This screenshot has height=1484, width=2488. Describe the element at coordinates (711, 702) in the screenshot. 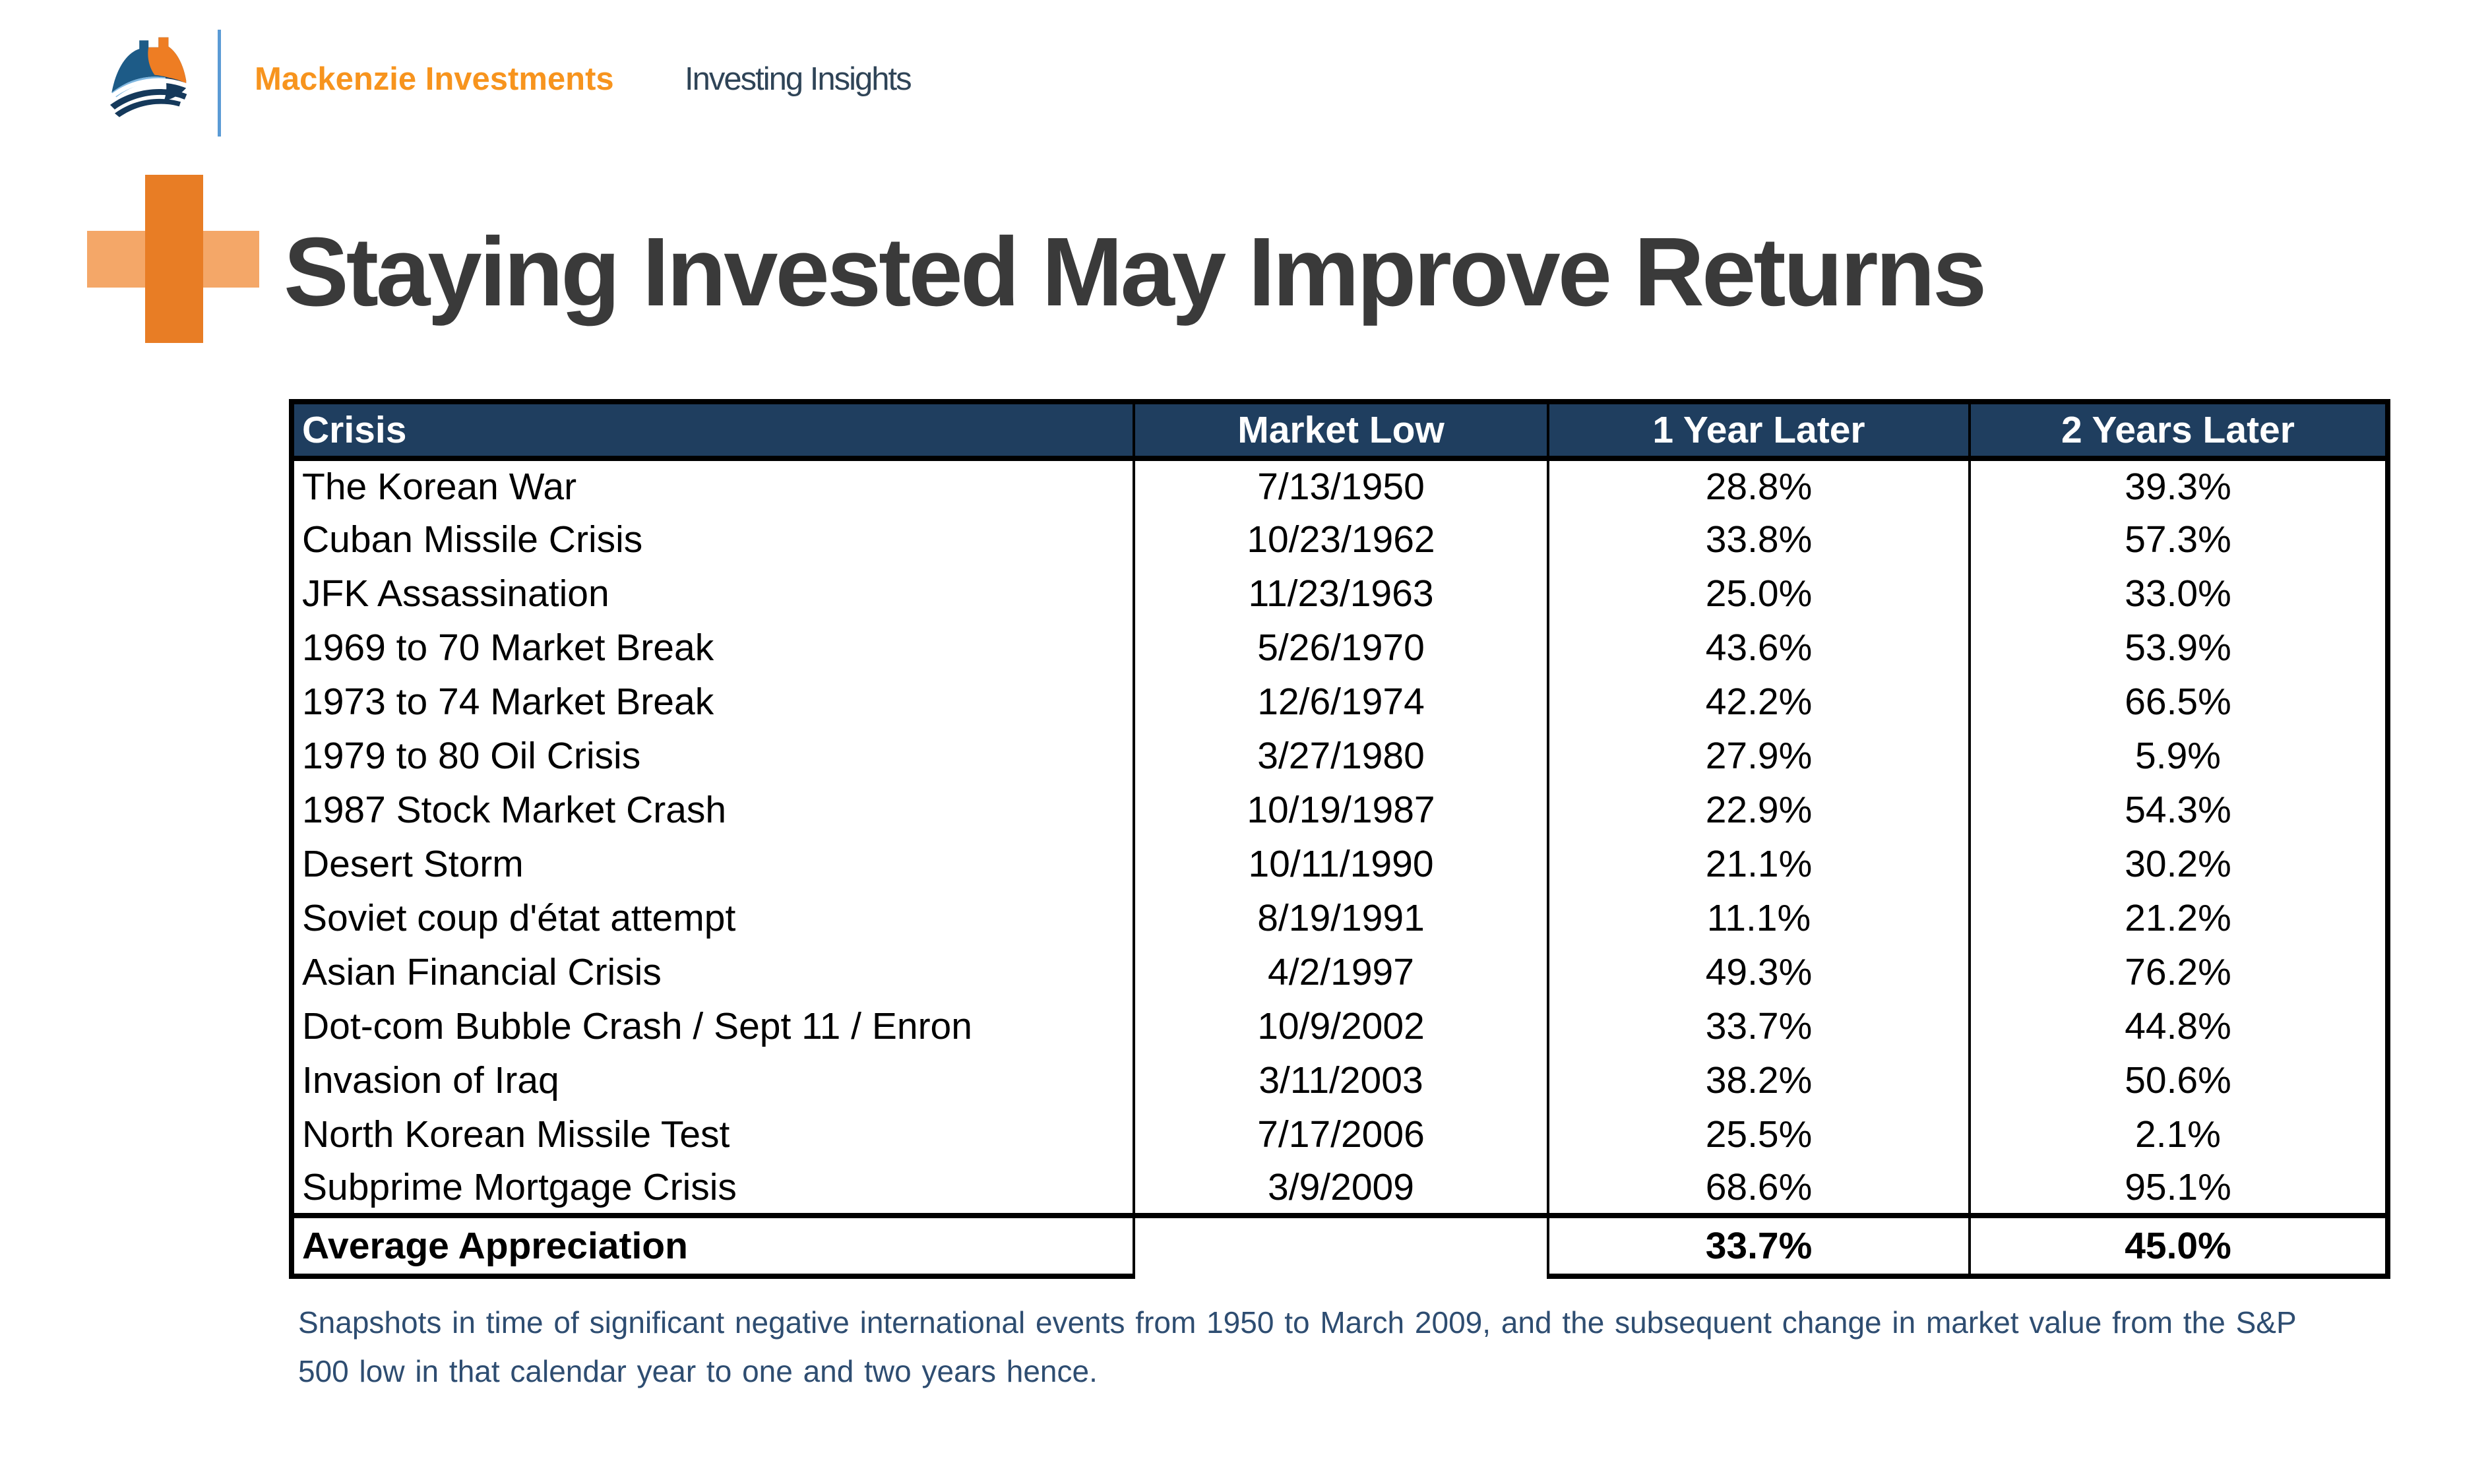

I see `cell-crisis: 1973 to 74 Market Break` at that location.